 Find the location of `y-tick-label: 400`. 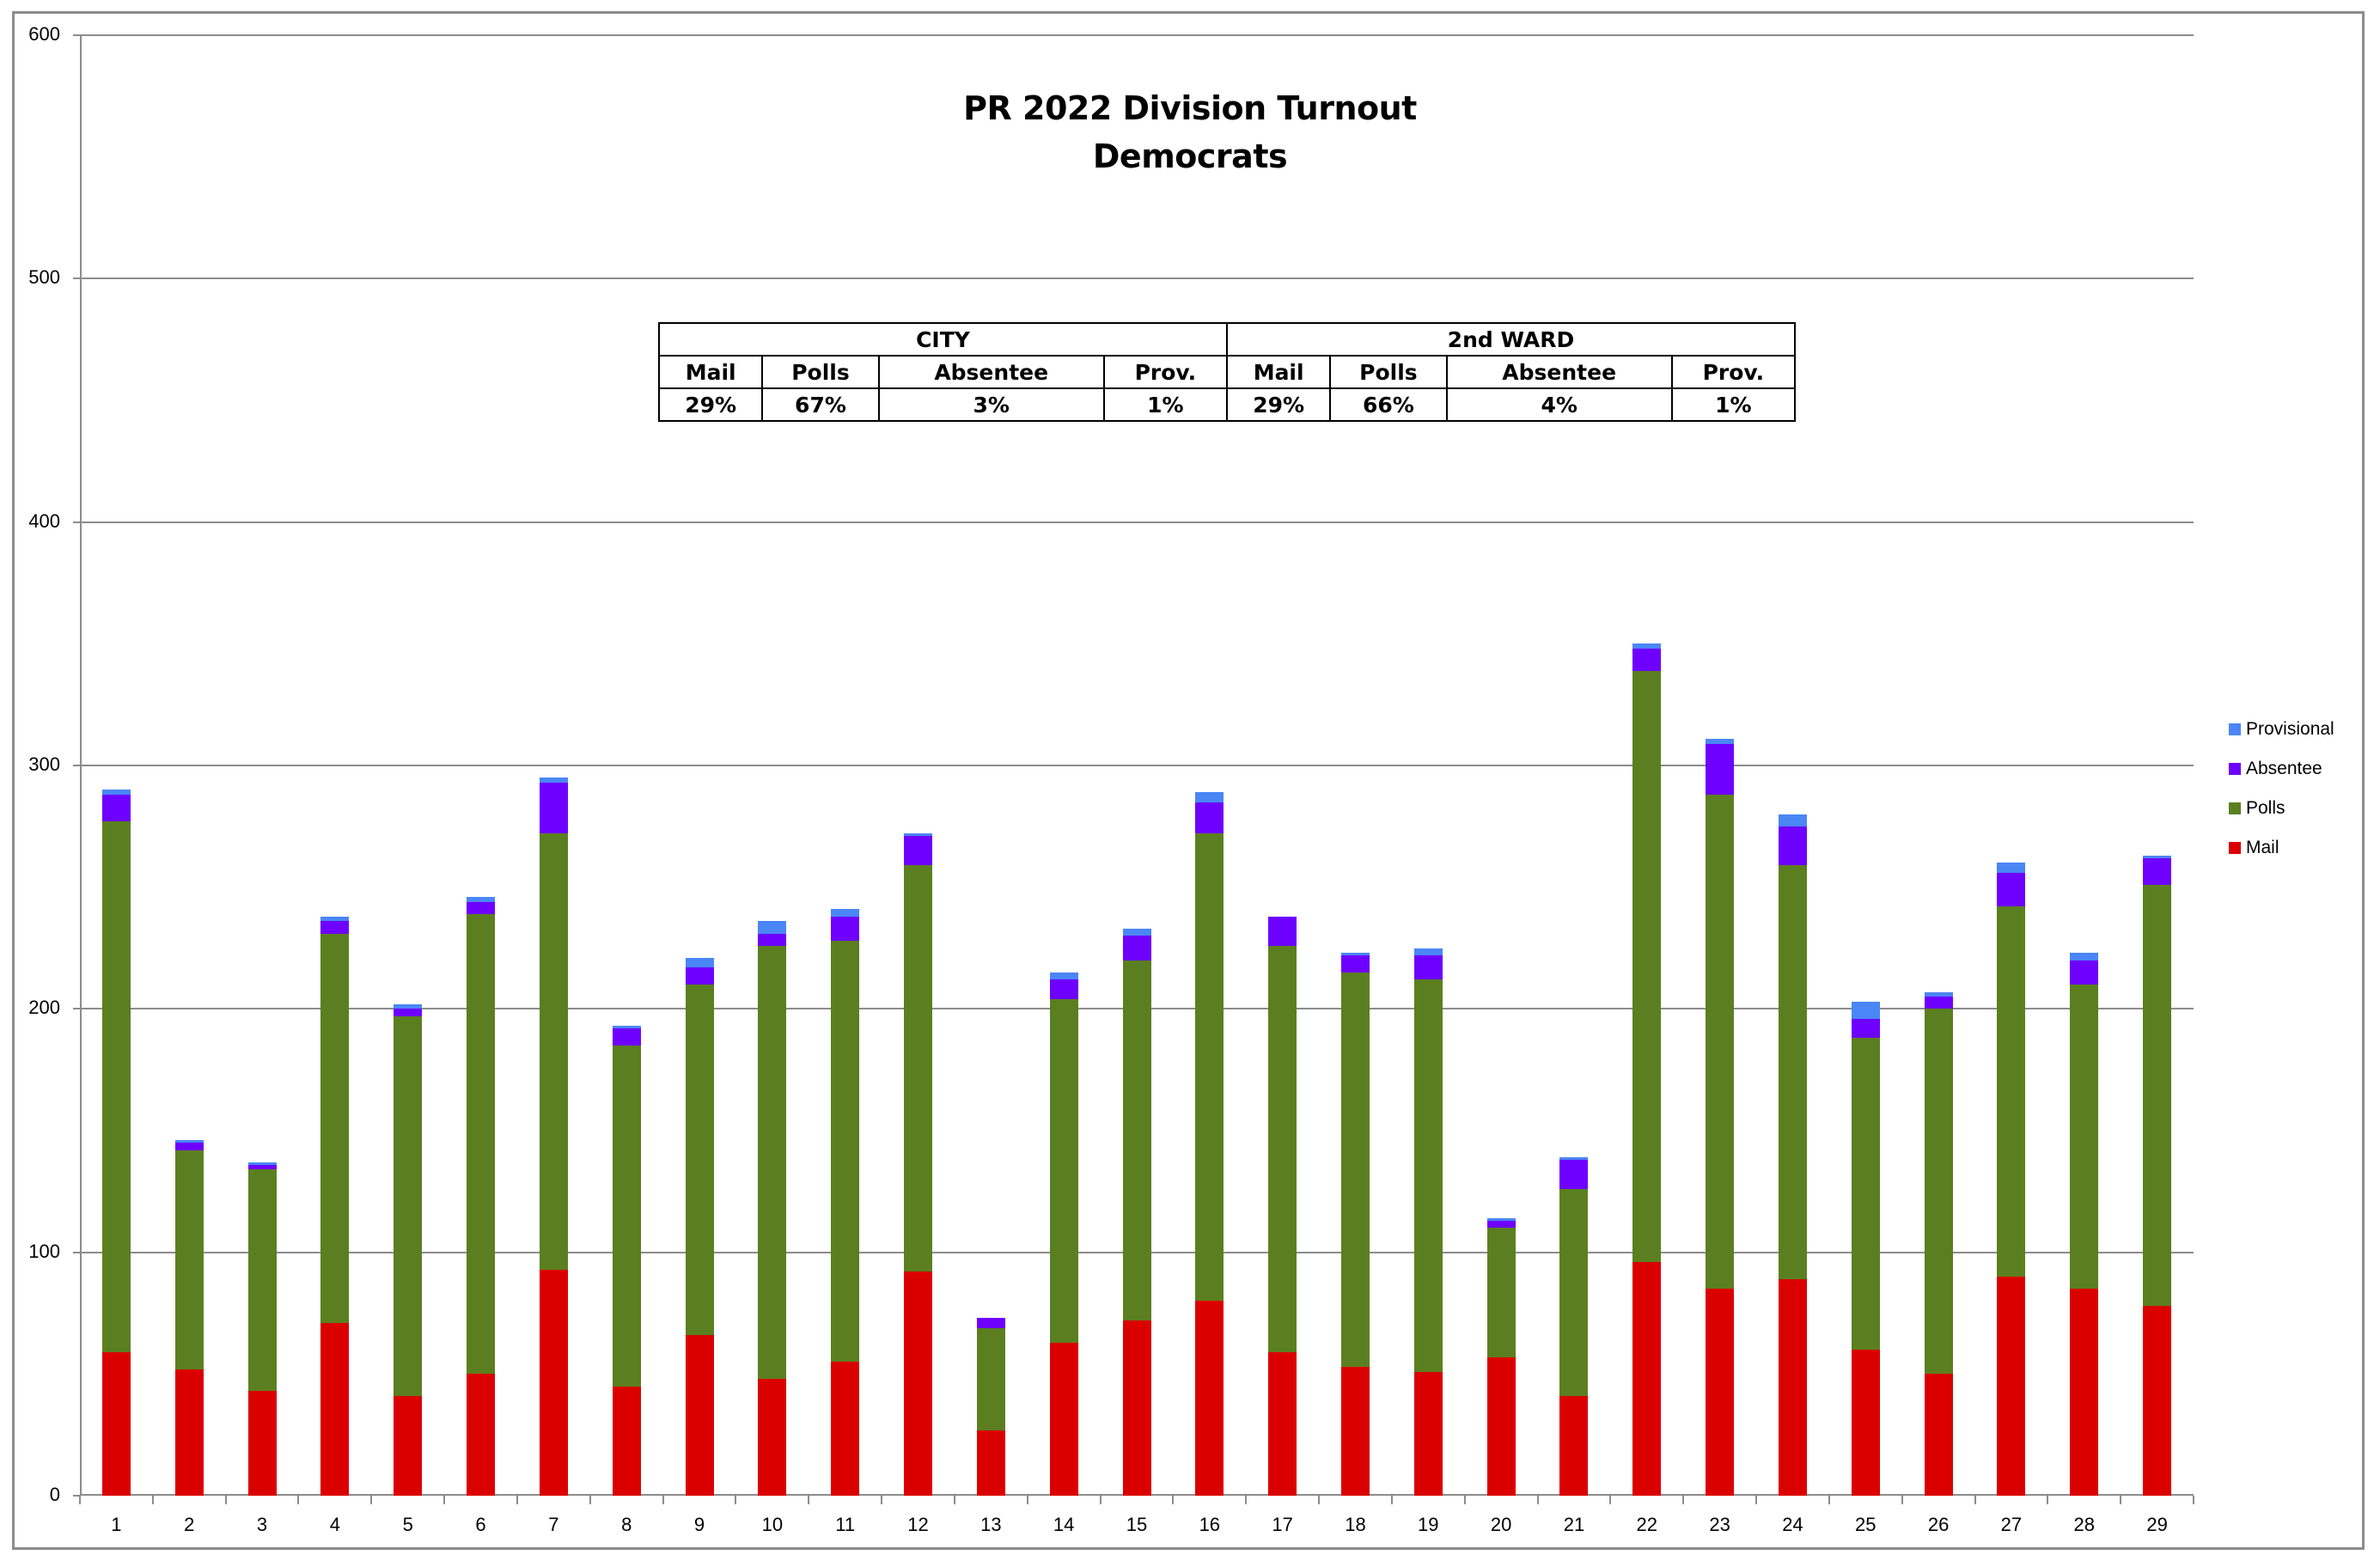

y-tick-label: 400 is located at coordinates (44, 520).